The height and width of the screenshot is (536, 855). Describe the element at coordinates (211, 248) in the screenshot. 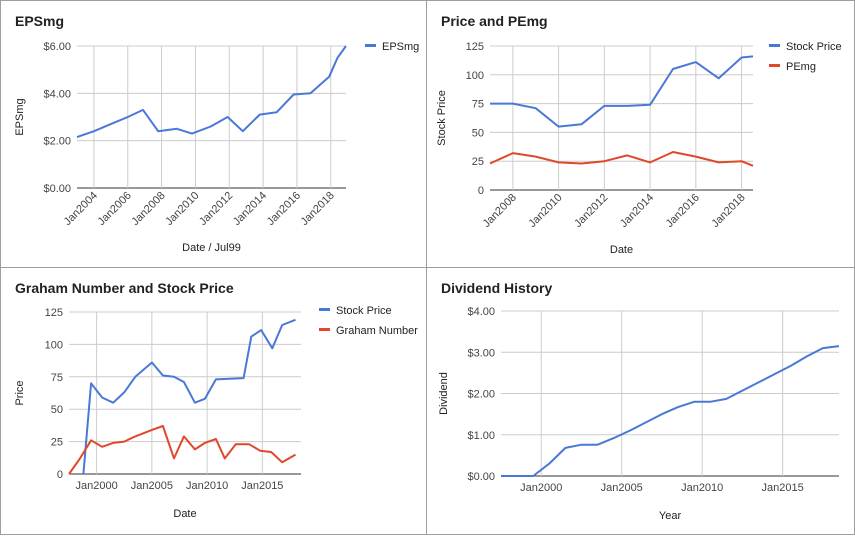

I see `x-axis-label: Date / Jul99` at that location.